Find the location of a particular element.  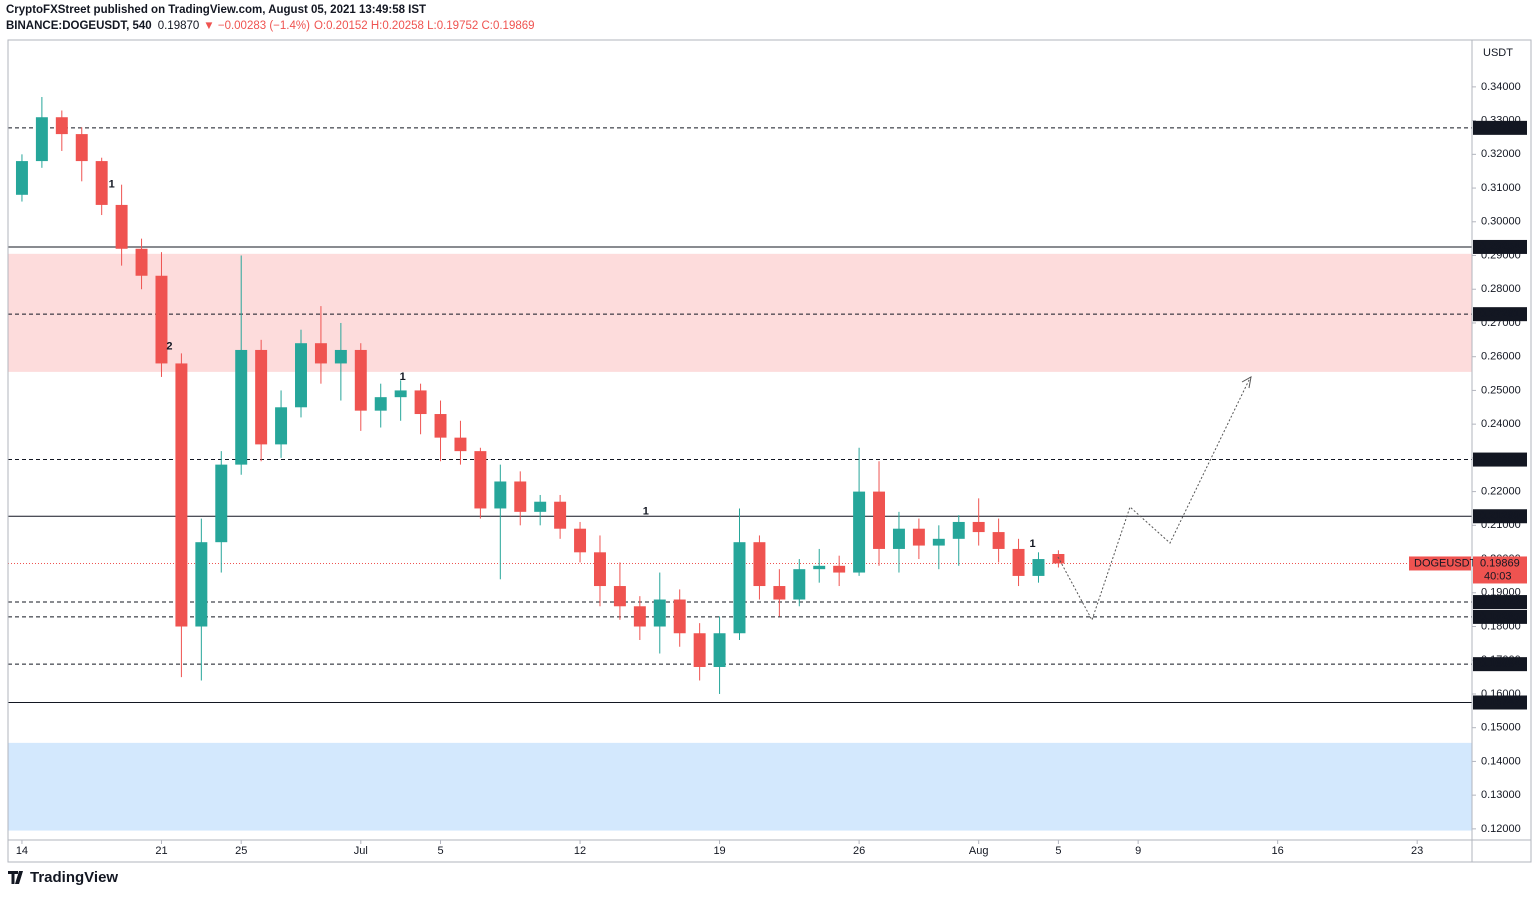

y-axis-label: USDT is located at coordinates (1498, 53).